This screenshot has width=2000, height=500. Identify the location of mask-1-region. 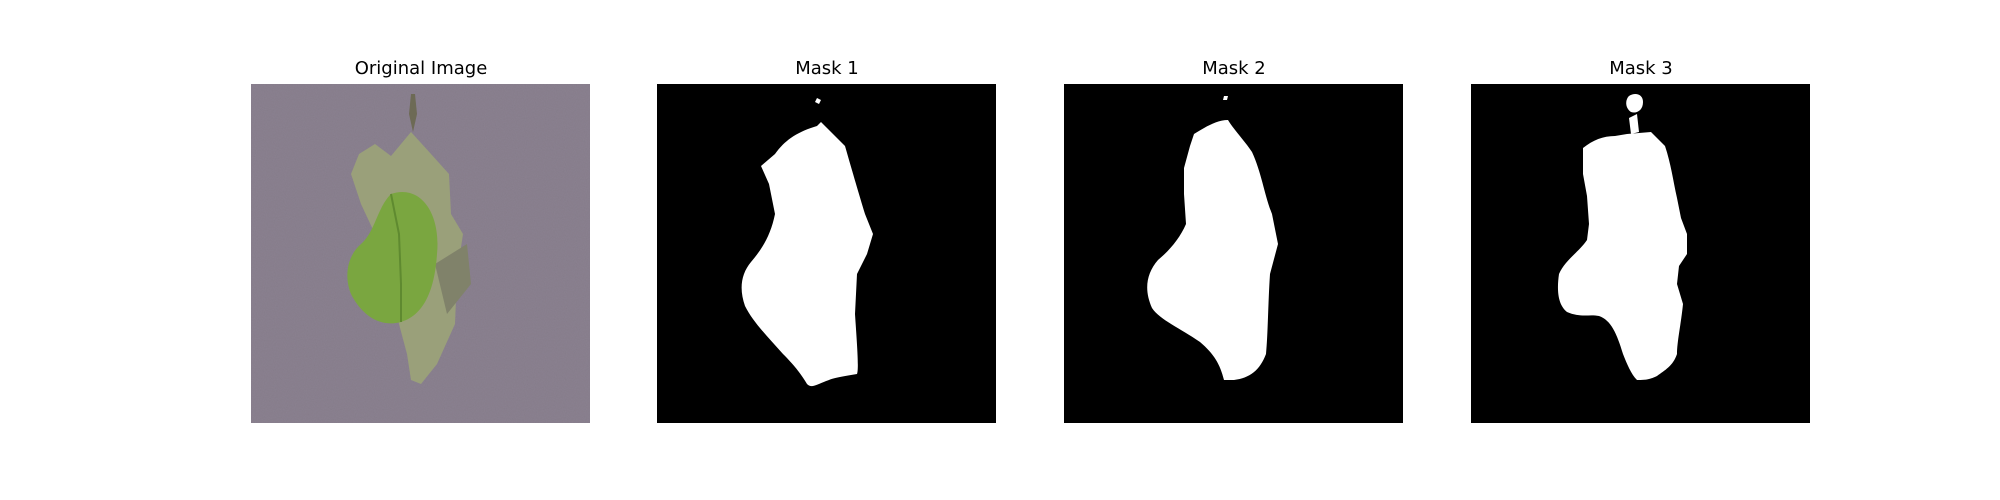
(807, 254).